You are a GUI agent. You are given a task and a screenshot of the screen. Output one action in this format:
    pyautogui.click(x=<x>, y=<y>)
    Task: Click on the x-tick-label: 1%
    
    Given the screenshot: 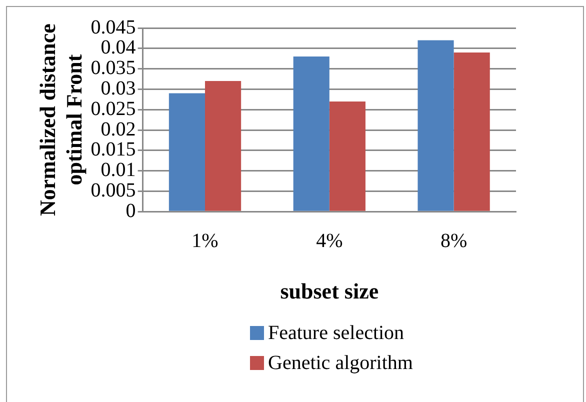 What is the action you would take?
    pyautogui.click(x=205, y=241)
    